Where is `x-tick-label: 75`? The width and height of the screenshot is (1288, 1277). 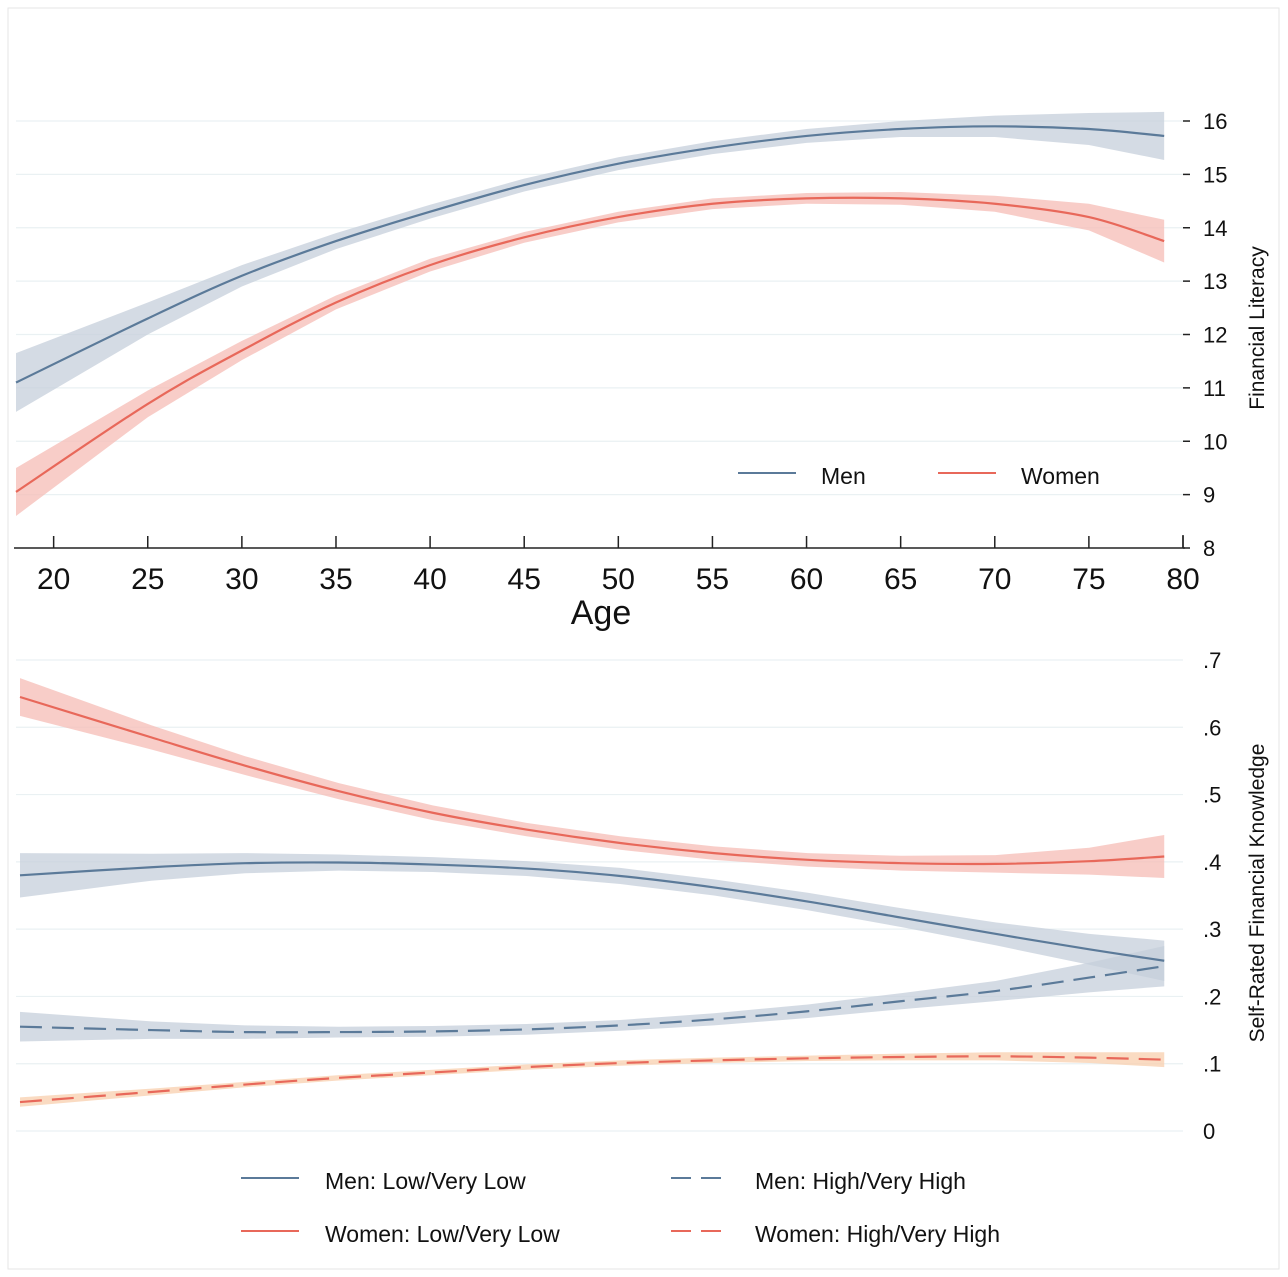
x-tick-label: 75 is located at coordinates (1088, 579).